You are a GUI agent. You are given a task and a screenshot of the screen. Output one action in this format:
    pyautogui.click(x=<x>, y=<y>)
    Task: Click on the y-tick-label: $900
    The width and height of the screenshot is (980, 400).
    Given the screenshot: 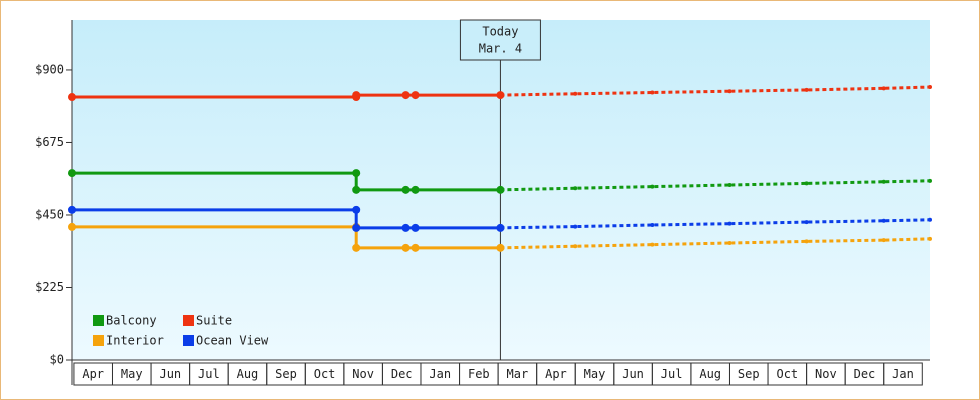 What is the action you would take?
    pyautogui.click(x=49, y=69)
    